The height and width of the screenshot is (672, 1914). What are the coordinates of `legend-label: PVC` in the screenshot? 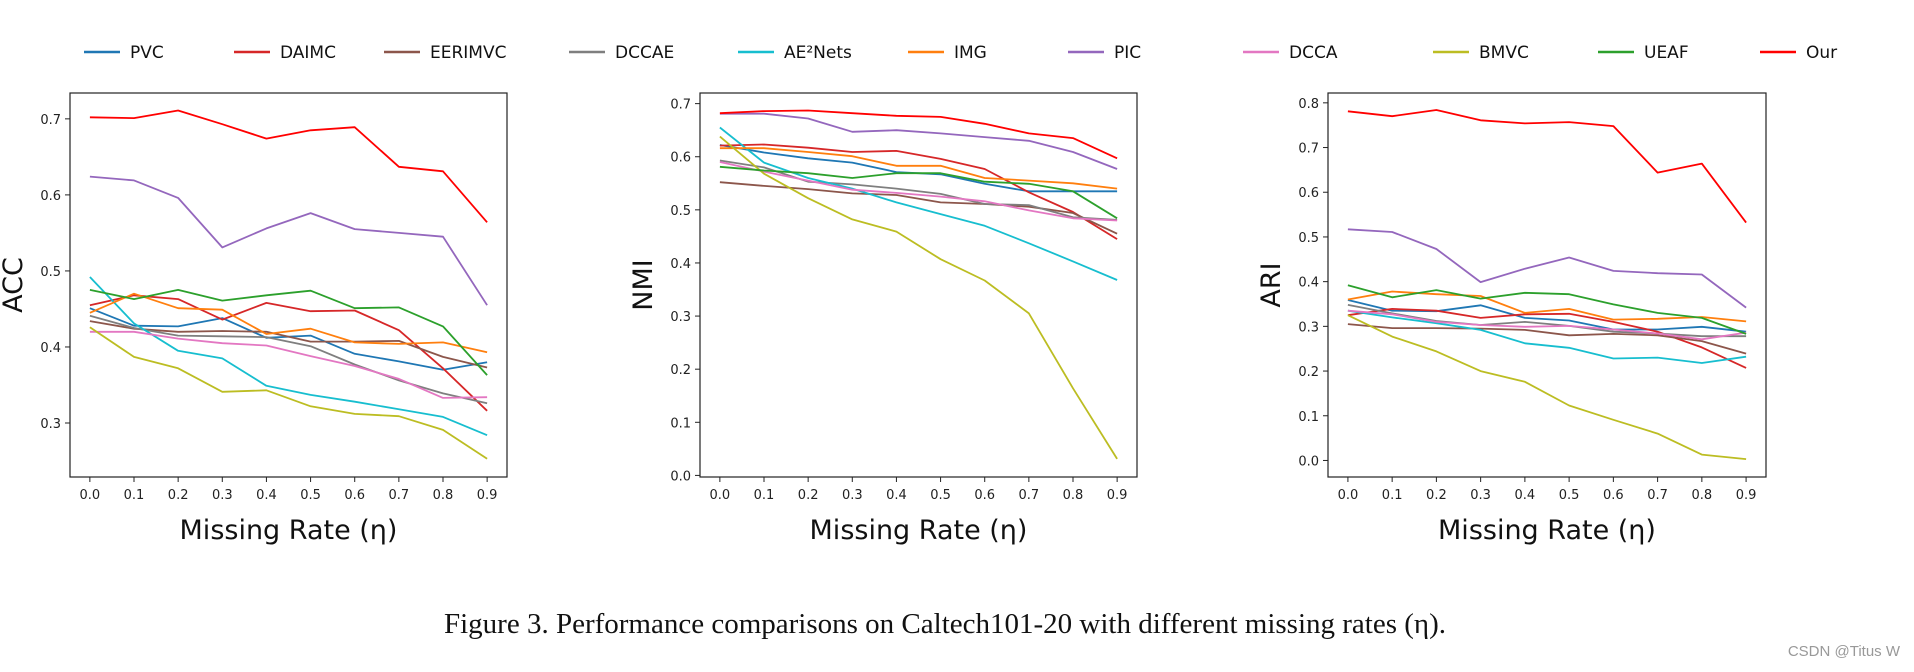 It's located at (147, 53).